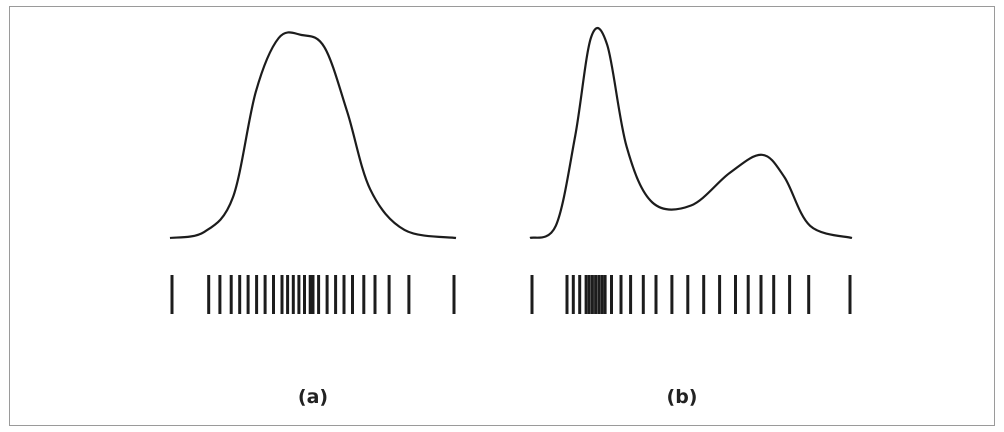 The height and width of the screenshot is (432, 1004). What do you see at coordinates (691, 294) in the screenshot?
I see `sample-ticks-b` at bounding box center [691, 294].